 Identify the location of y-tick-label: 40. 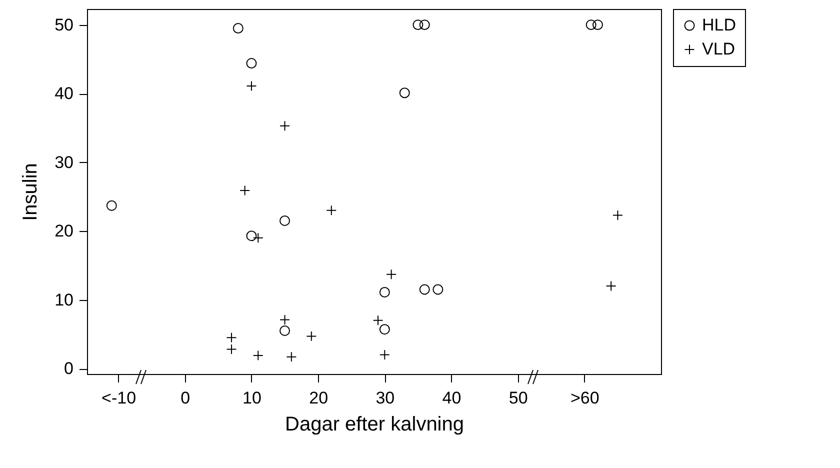
(64, 94).